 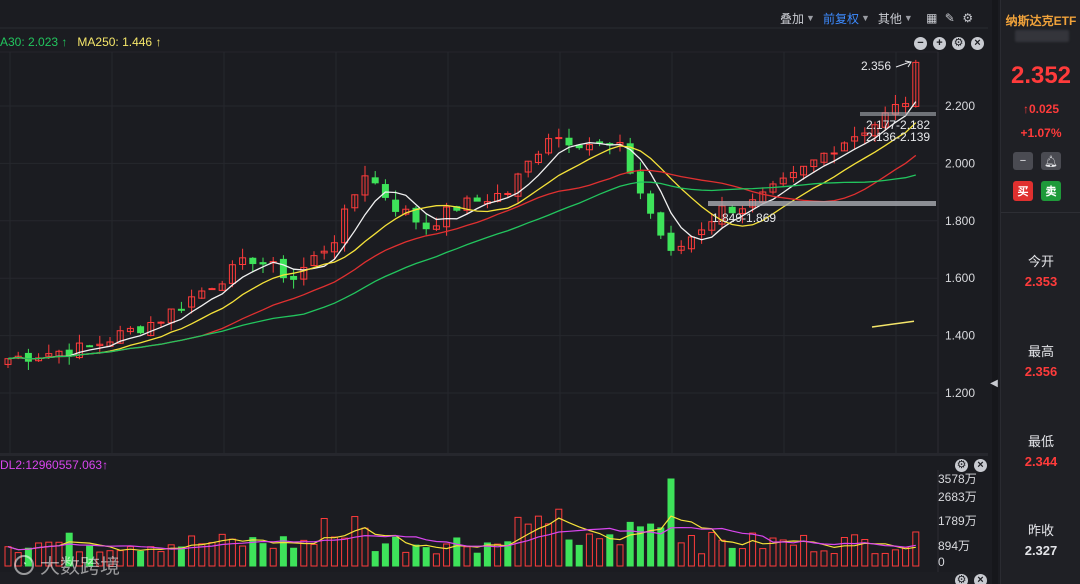 I want to click on resistance-band, so click(x=898, y=114).